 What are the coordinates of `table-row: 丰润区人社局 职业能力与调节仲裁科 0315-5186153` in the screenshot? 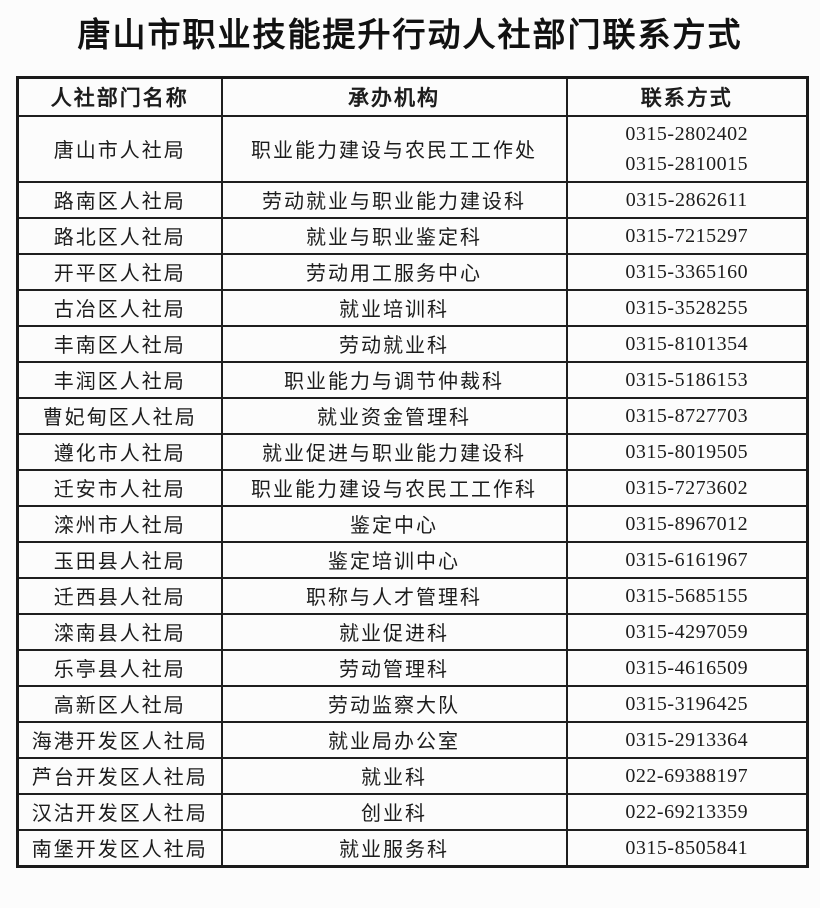 It's located at (412, 379).